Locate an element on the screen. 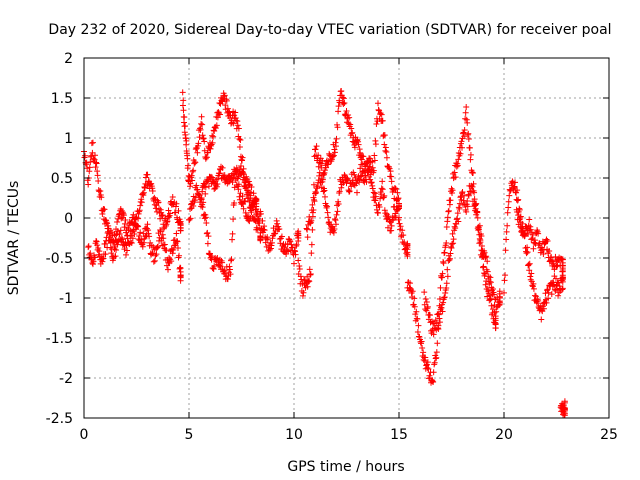 The image size is (640, 480). y-tick-label: 1.5 is located at coordinates (62, 99).